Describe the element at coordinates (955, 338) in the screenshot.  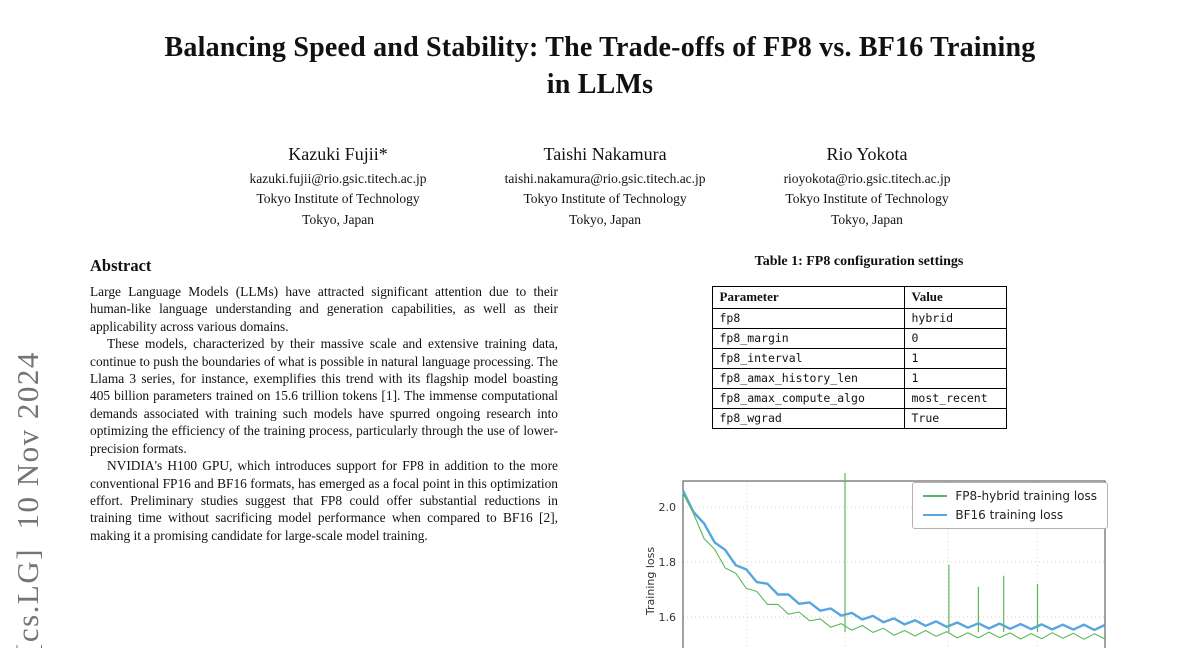
I see `value-cell: 0` at that location.